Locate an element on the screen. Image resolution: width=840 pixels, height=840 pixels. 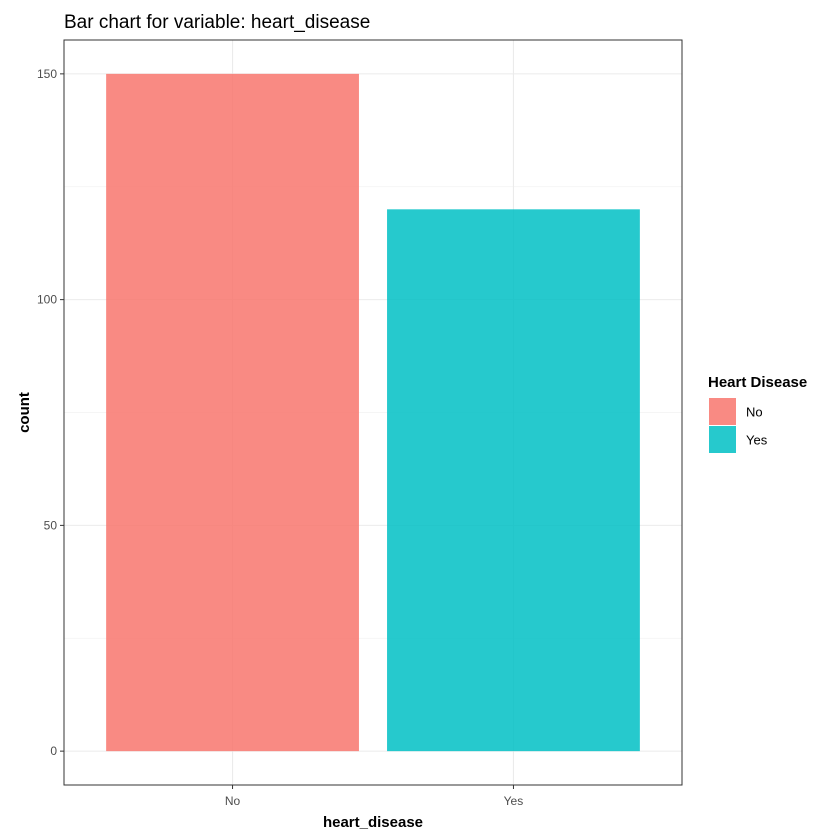
y-tick-label: 50 is located at coordinates (51, 525).